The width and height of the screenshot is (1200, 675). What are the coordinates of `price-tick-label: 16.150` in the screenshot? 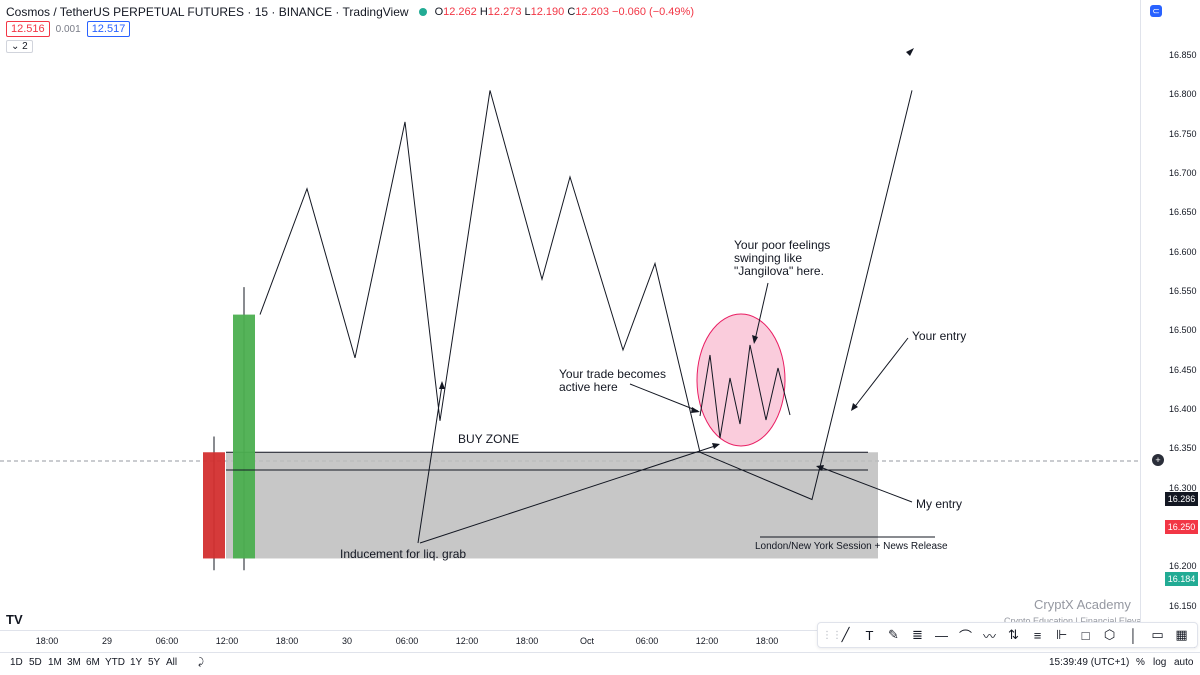 It's located at (1183, 605).